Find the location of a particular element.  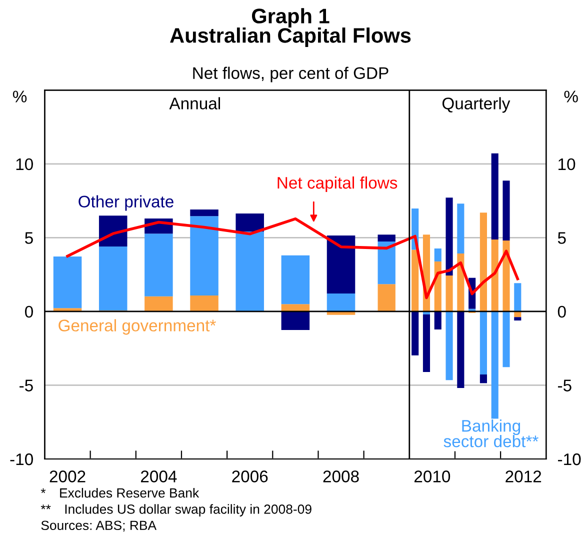

y-tick-label: -5 is located at coordinates (26, 386).